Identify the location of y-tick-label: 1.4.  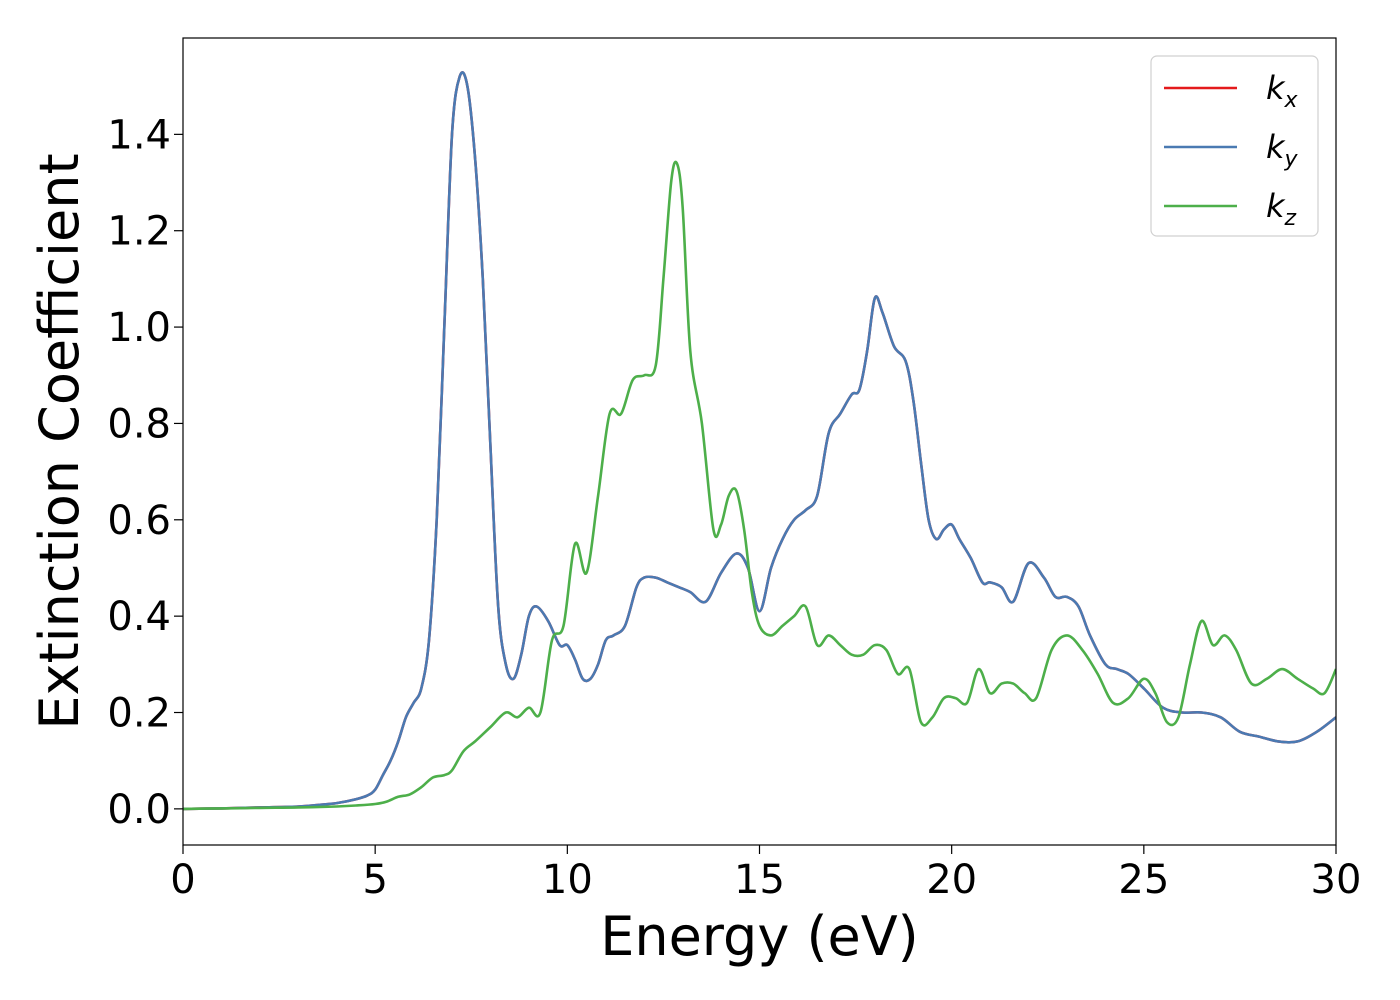
(139, 135).